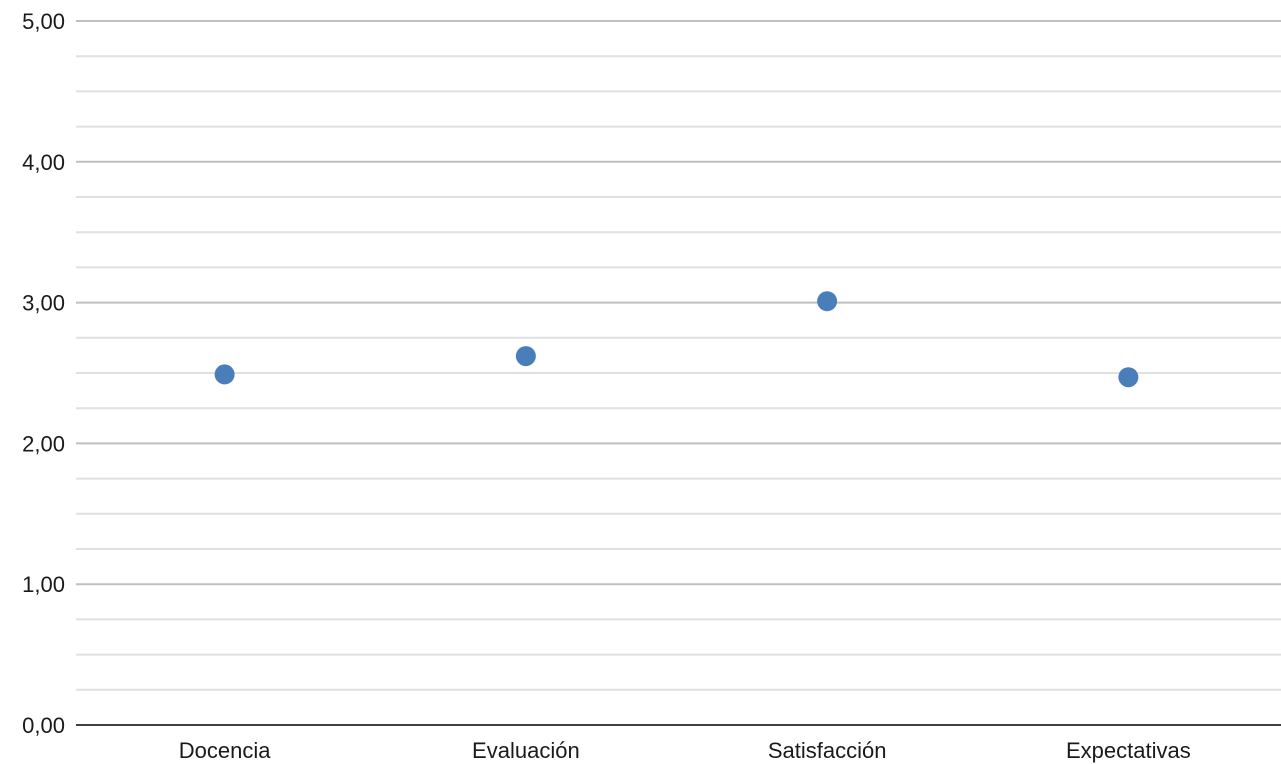  I want to click on x-tick-label: Expectativas, so click(1128, 750).